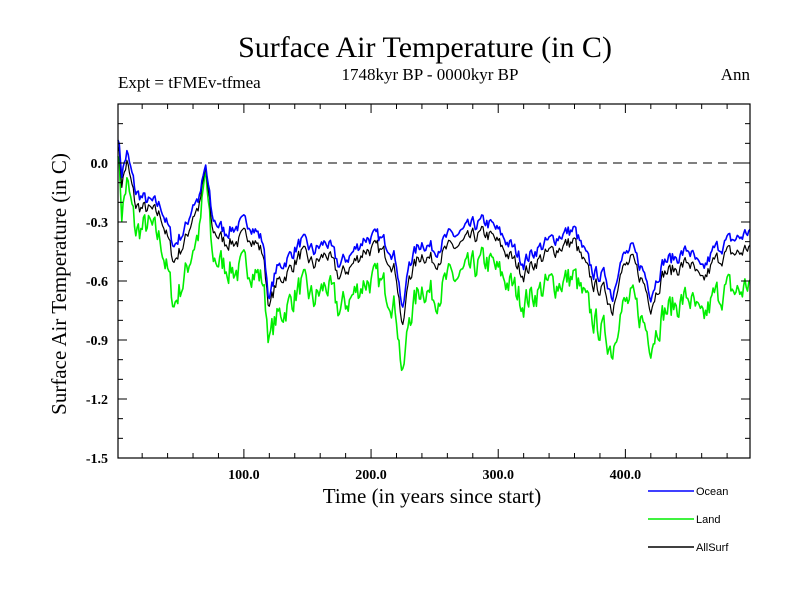 The width and height of the screenshot is (800, 600). What do you see at coordinates (371, 475) in the screenshot?
I see `x-tick-label: 200.0` at bounding box center [371, 475].